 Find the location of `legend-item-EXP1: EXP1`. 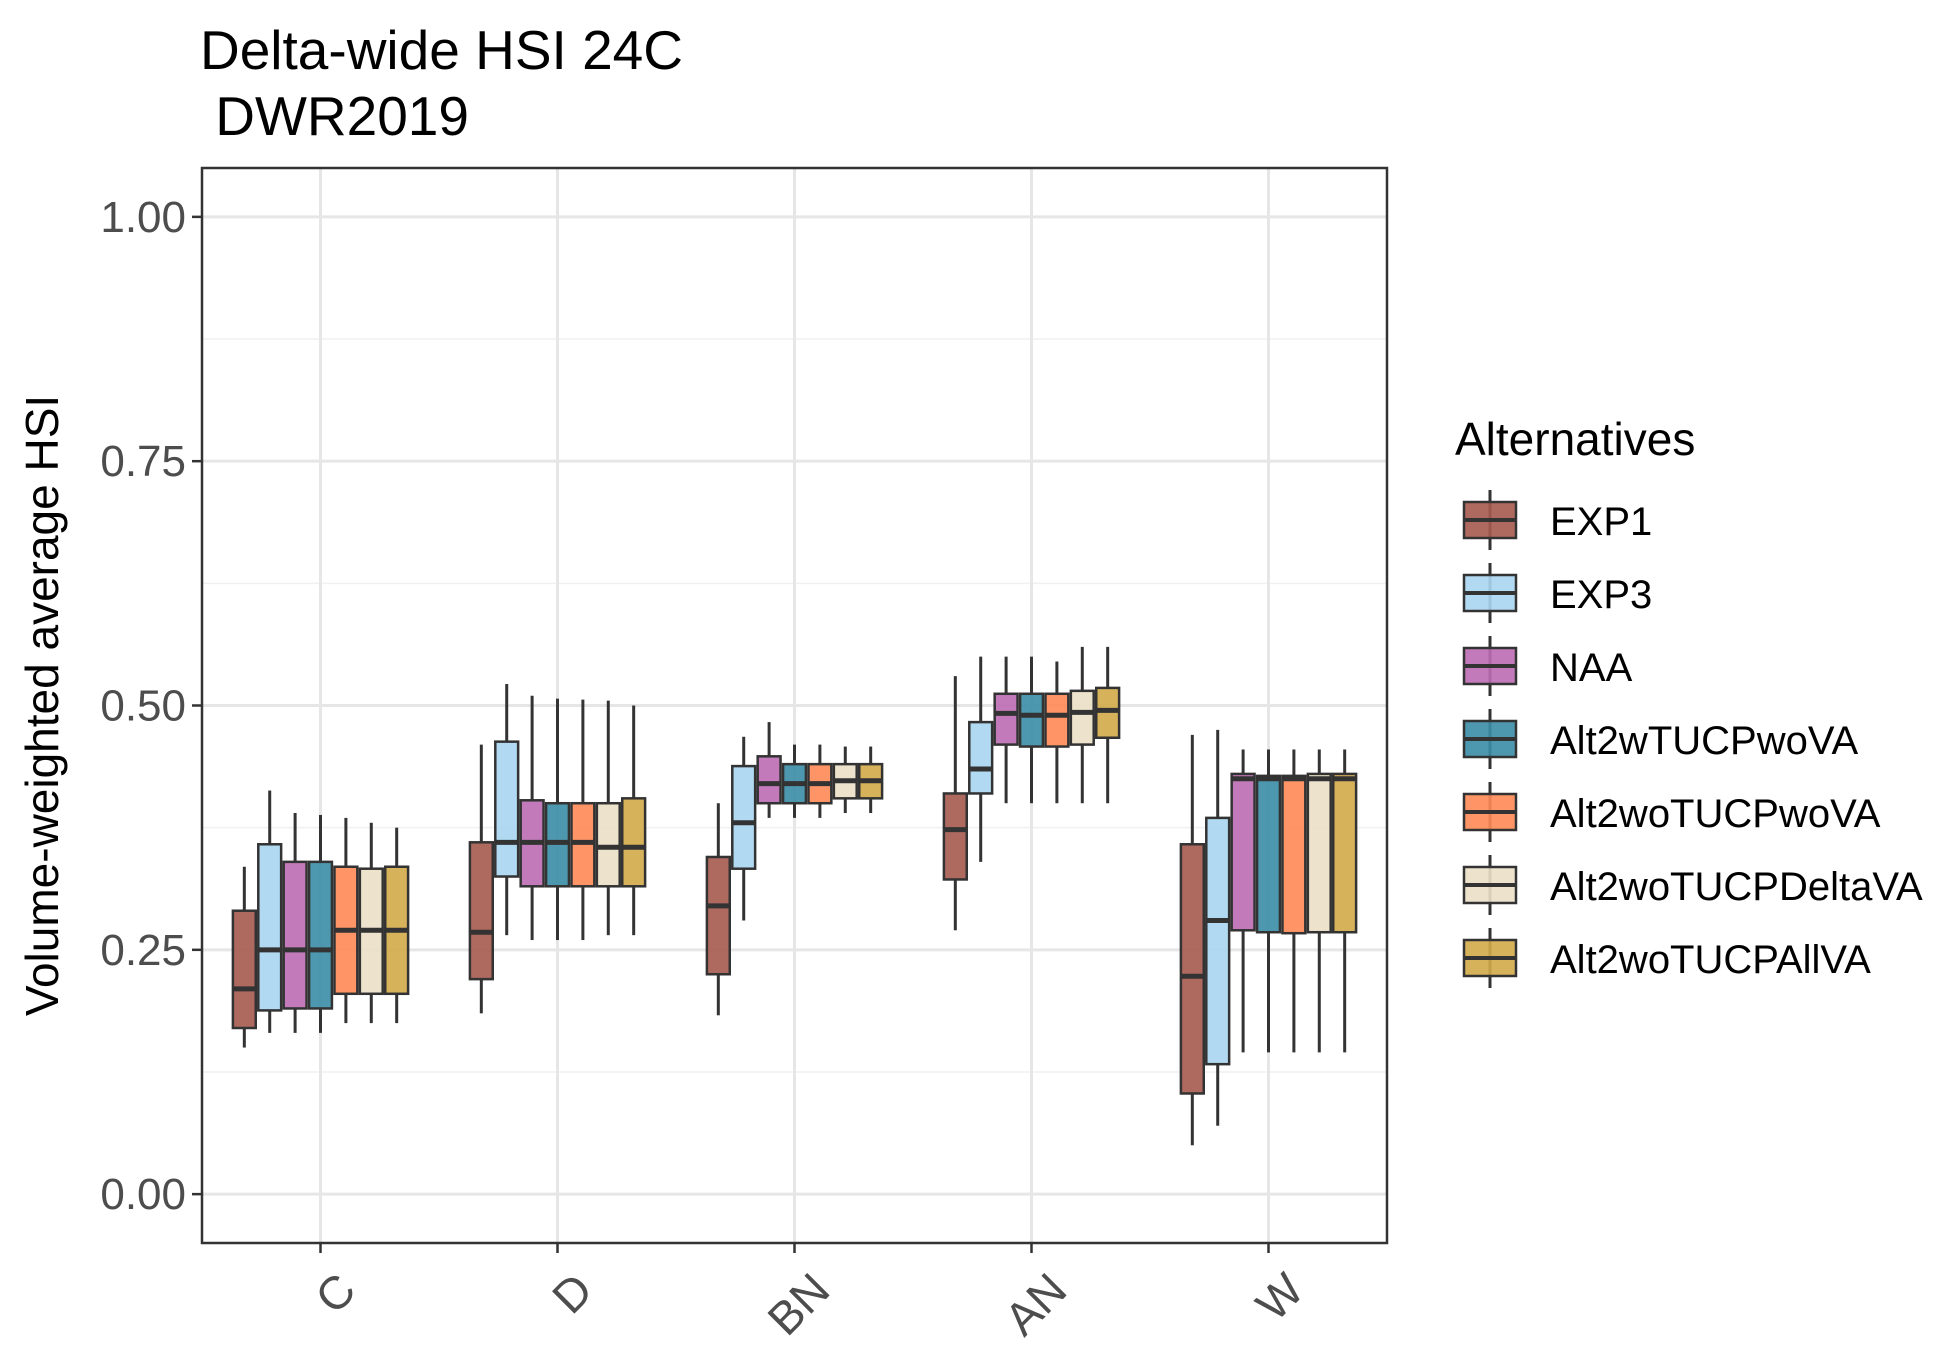

legend-item-EXP1: EXP1 is located at coordinates (1557, 520).